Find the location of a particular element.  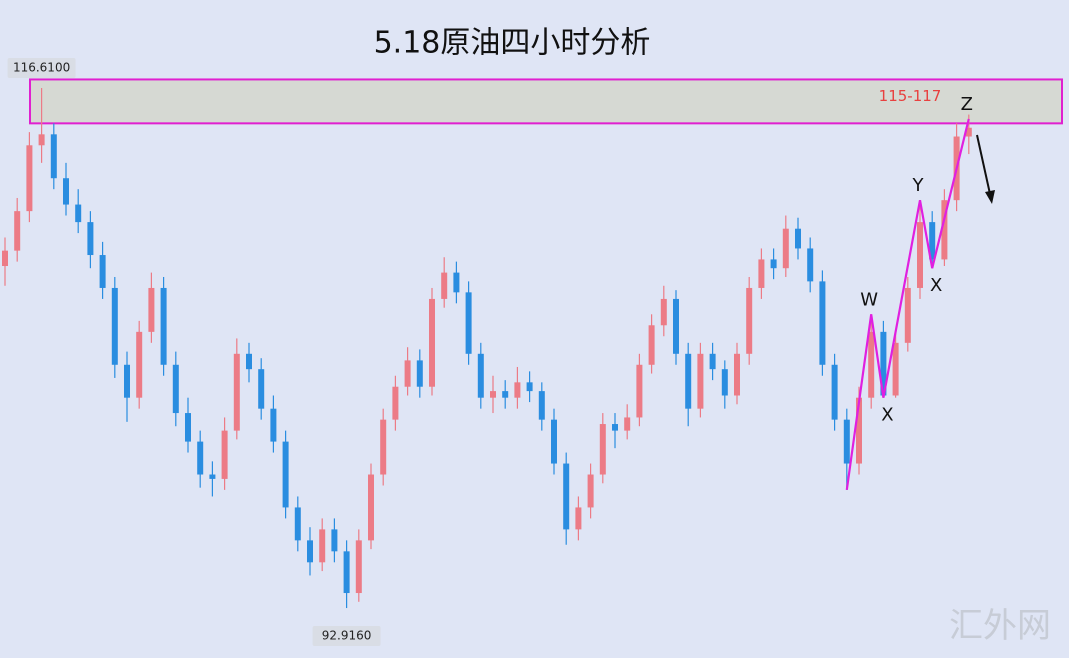

wave-label: Z is located at coordinates (967, 104).